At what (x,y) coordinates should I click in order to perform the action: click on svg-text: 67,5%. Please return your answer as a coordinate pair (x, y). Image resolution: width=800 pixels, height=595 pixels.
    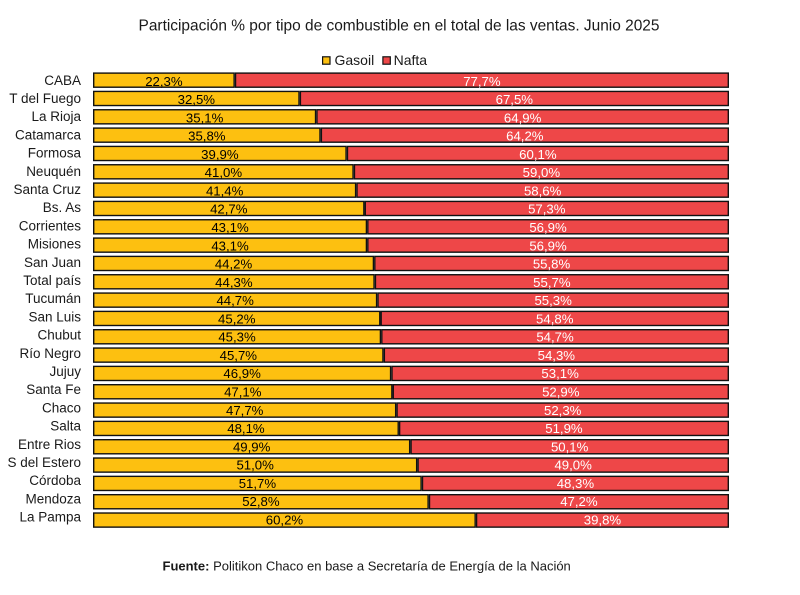
    Looking at the image, I should click on (515, 99).